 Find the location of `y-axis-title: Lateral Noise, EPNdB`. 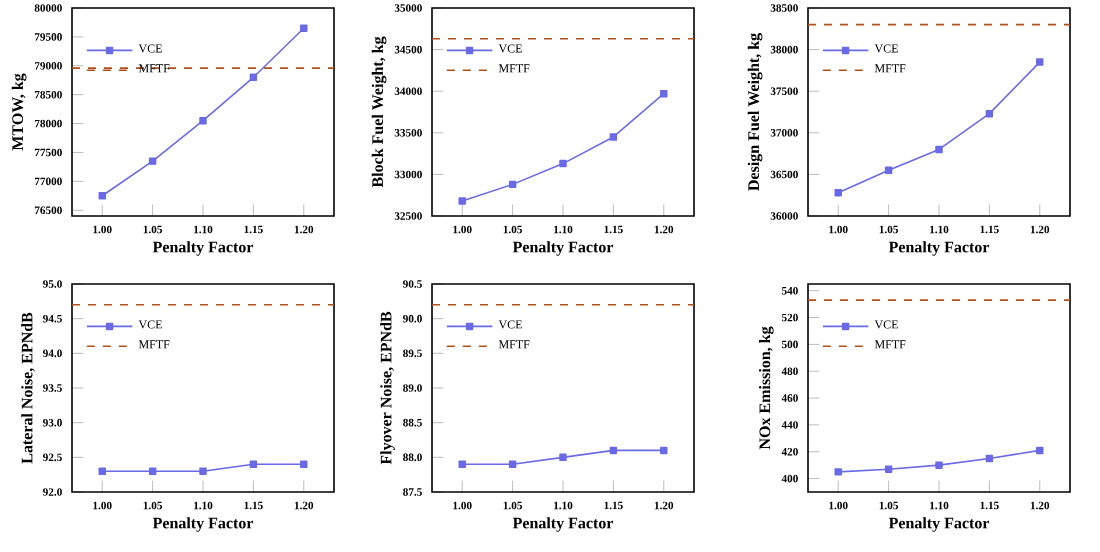

y-axis-title: Lateral Noise, EPNdB is located at coordinates (28, 388).